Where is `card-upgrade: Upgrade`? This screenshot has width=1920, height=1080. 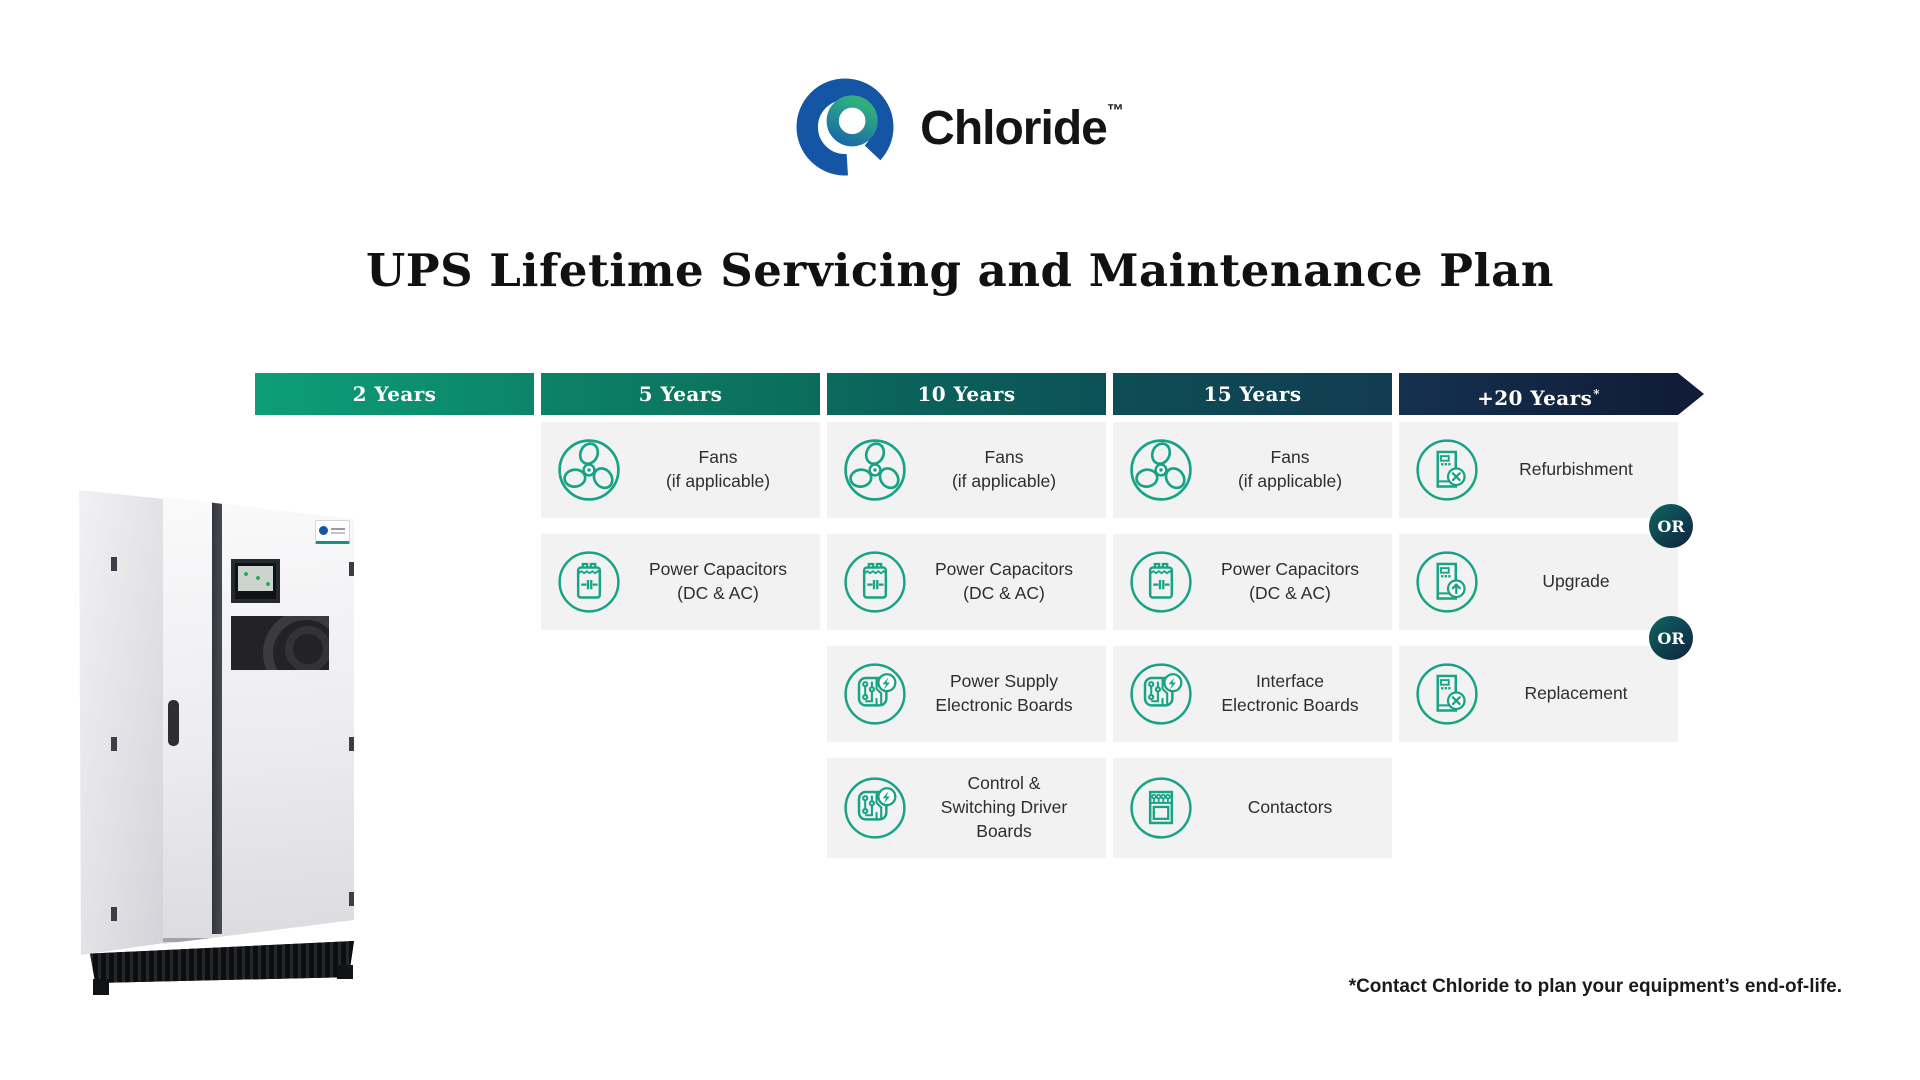
card-upgrade: Upgrade is located at coordinates (1538, 582).